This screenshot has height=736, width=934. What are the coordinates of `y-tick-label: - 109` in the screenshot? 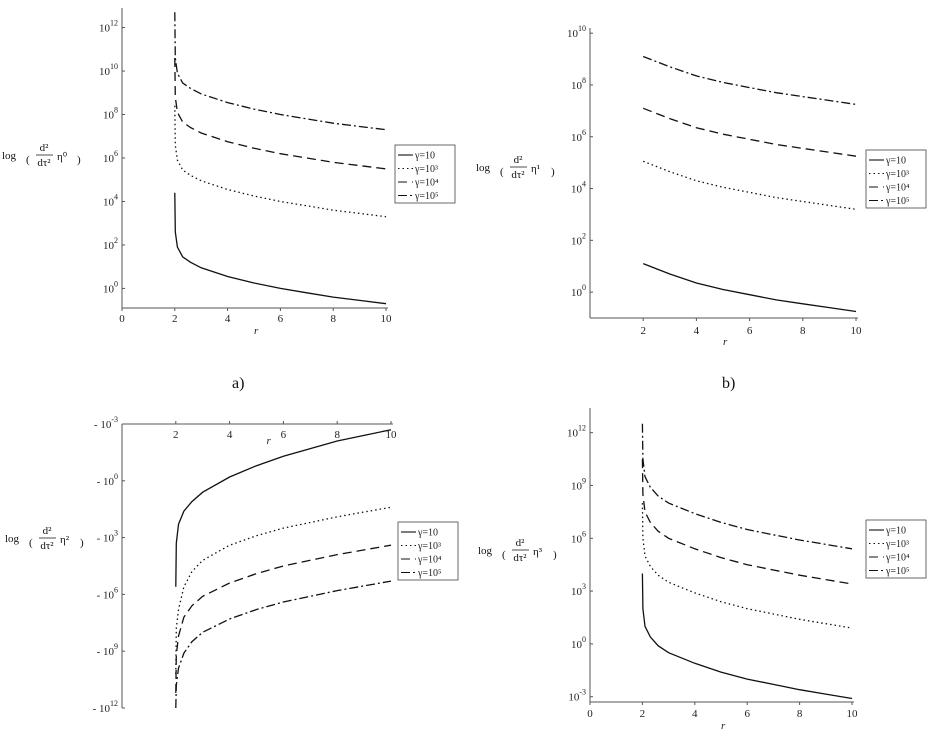 It's located at (107, 650).